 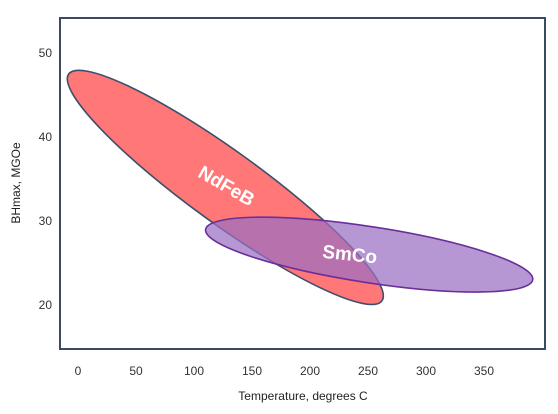 I want to click on x-tick-labels: 0 50 100 150 200 250 300 350, so click(x=285, y=371).